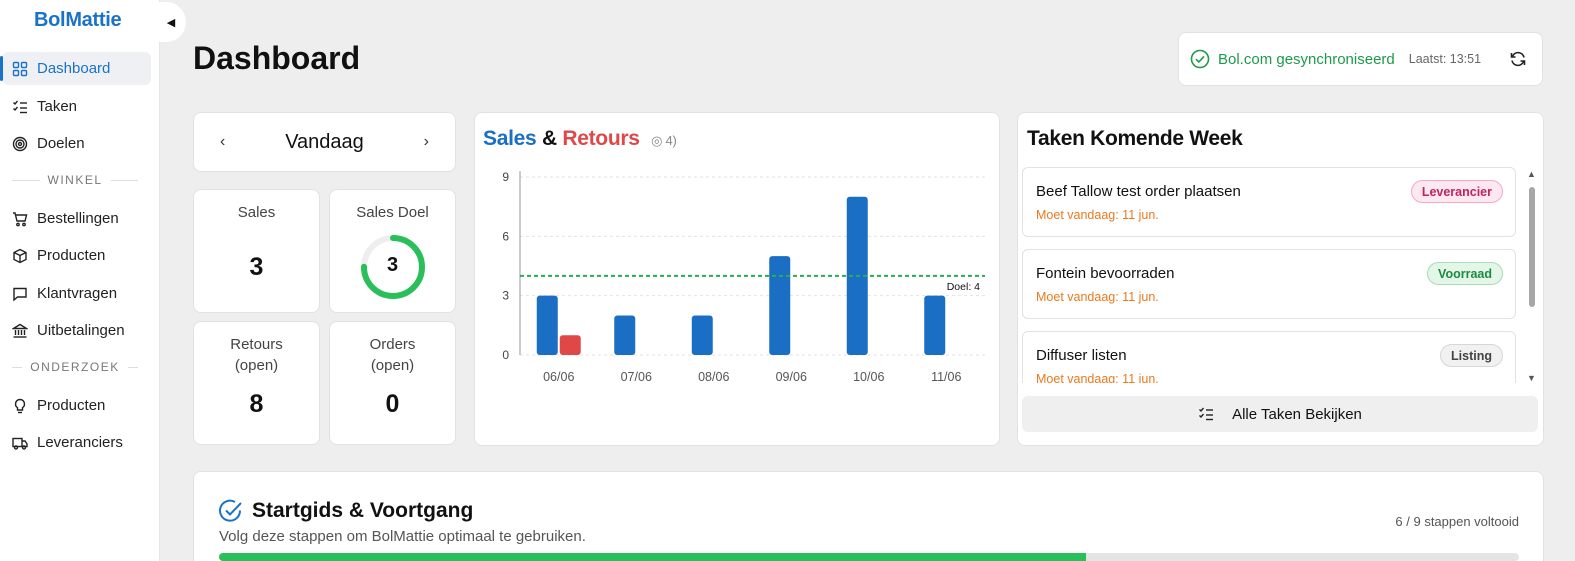  Describe the element at coordinates (76, 218) in the screenshot. I see `sidebar-item-bestellingen: Bestellingen` at that location.